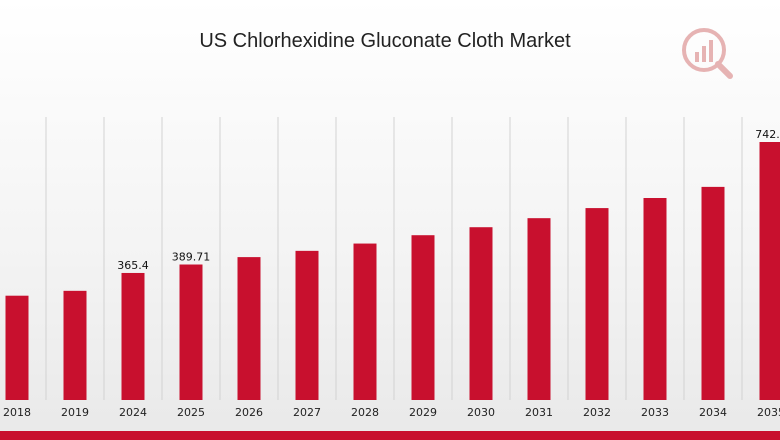  What do you see at coordinates (385, 41) in the screenshot?
I see `chart-title: US Chlorhexidine Gluconate Cloth Market` at bounding box center [385, 41].